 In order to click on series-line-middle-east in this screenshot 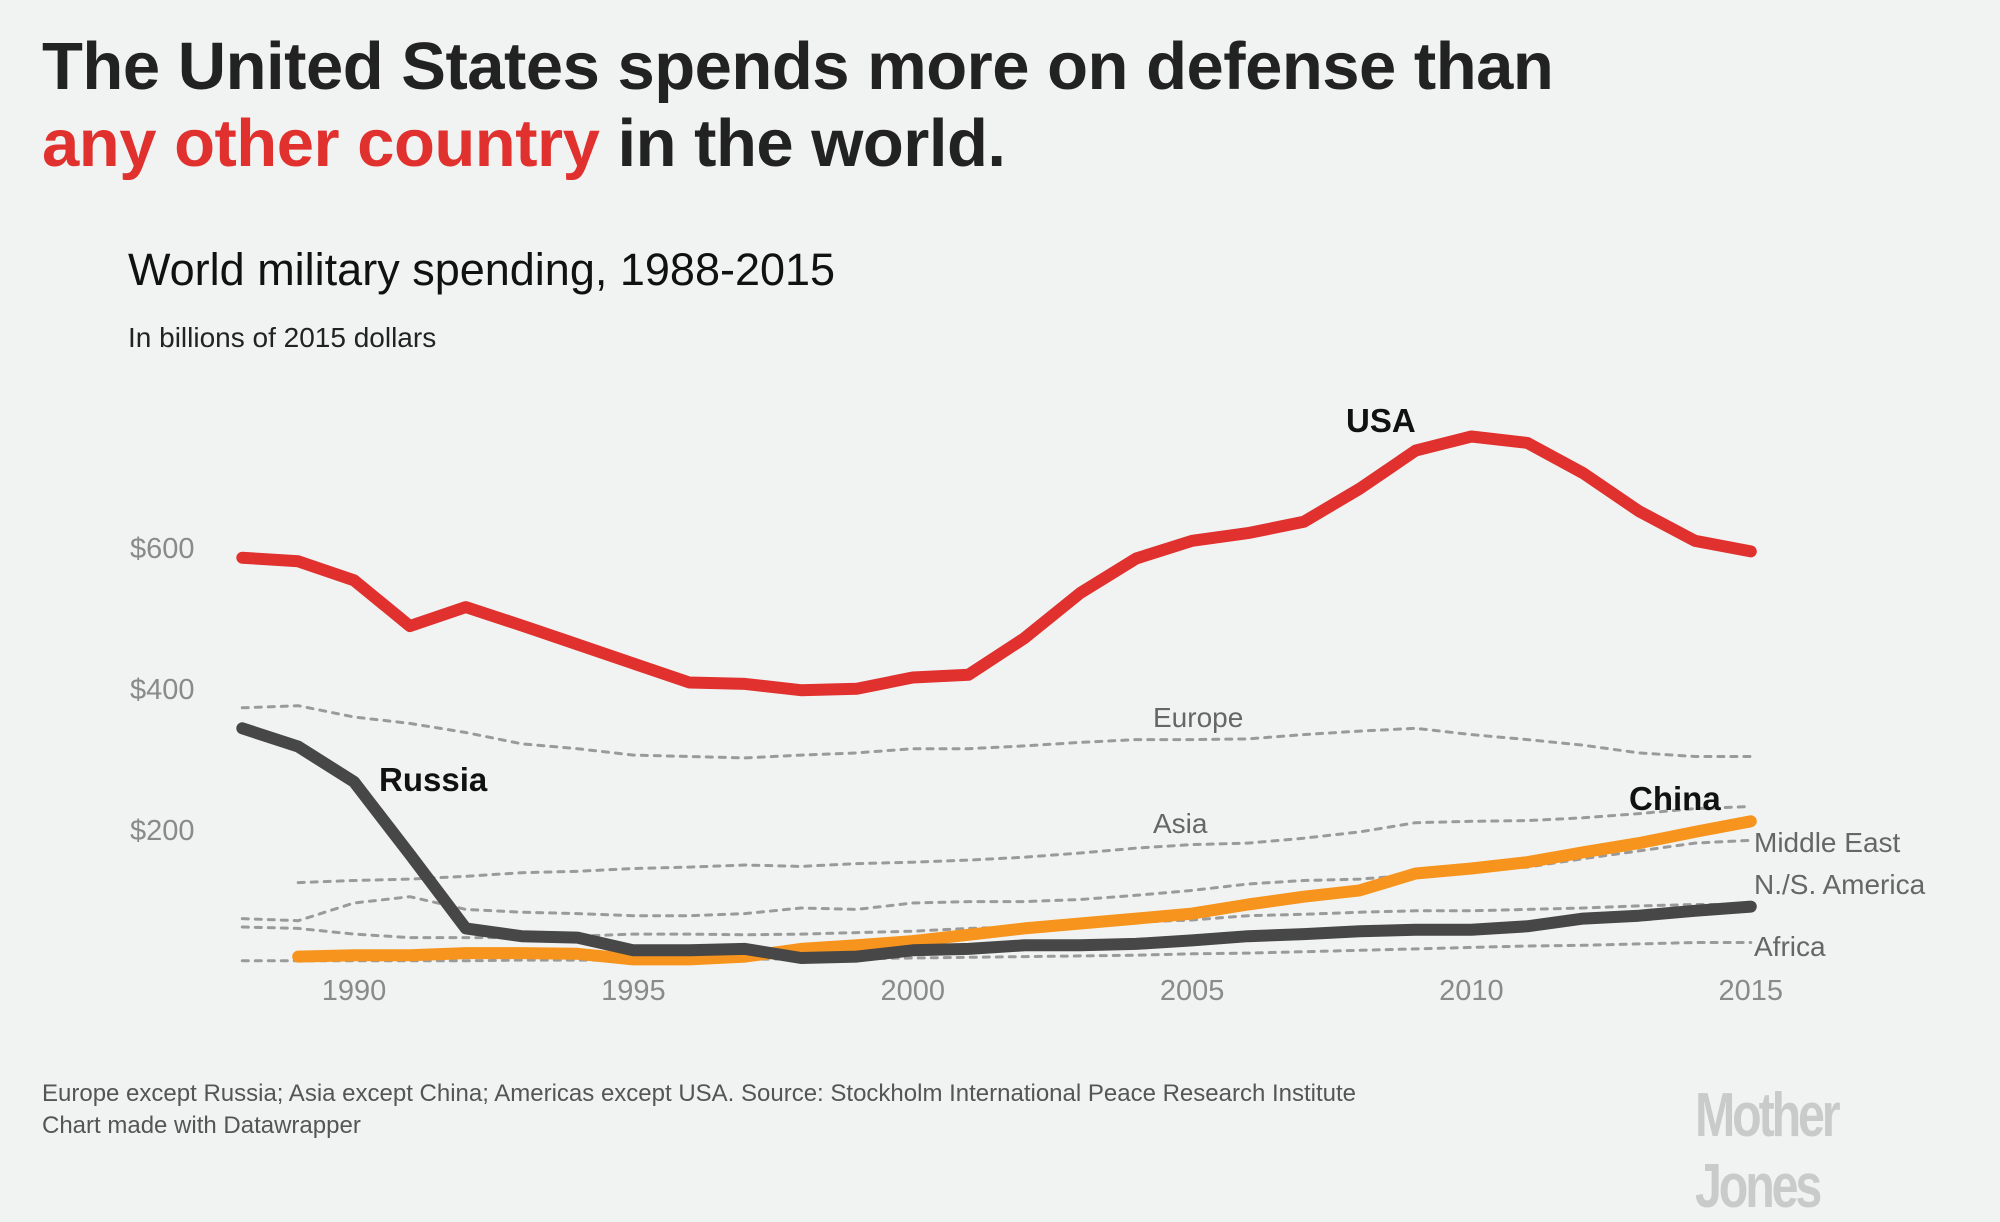, I will do `click(996, 880)`.